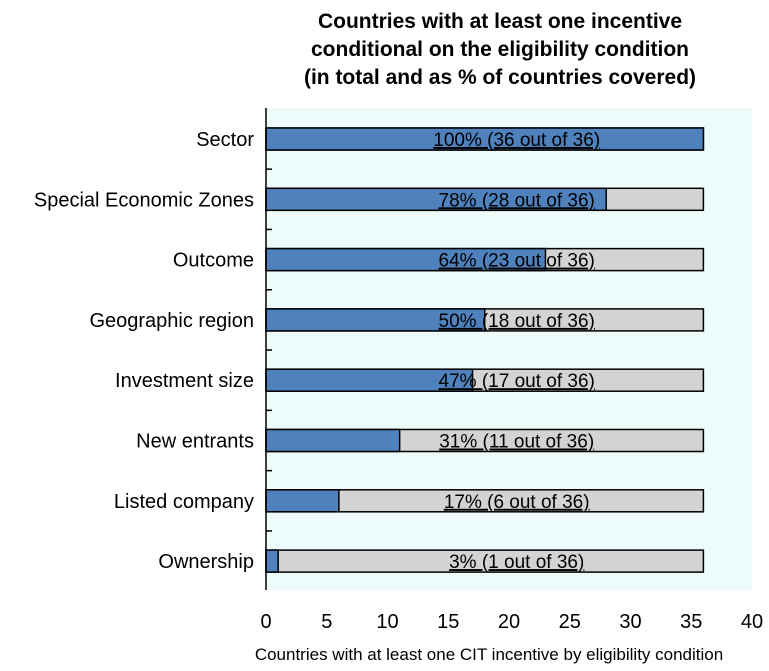 Image resolution: width=769 pixels, height=671 pixels. I want to click on category-label: Special Economic Zones, so click(144, 200).